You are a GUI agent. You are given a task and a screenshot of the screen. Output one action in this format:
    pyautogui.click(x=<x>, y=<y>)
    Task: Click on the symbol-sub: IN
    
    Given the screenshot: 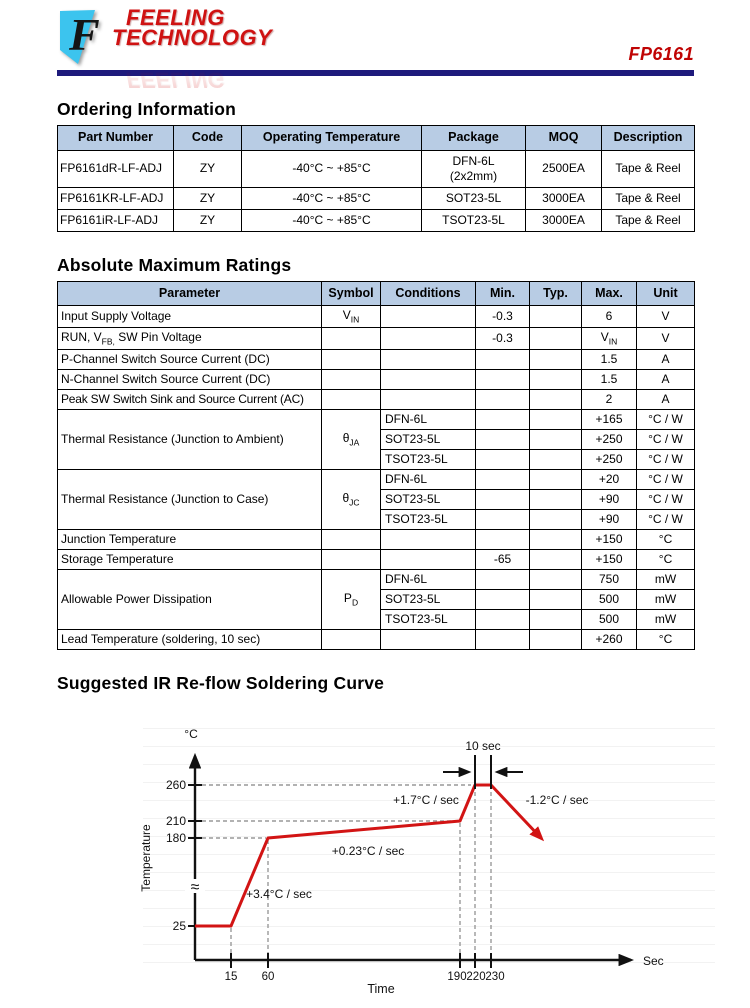 What is the action you would take?
    pyautogui.click(x=355, y=319)
    